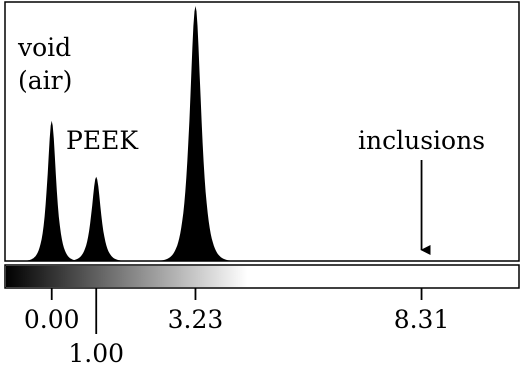 The width and height of the screenshot is (522, 373). Describe the element at coordinates (78, 94) in the screenshot. I see `peak-labels: void (air) PEEK` at that location.